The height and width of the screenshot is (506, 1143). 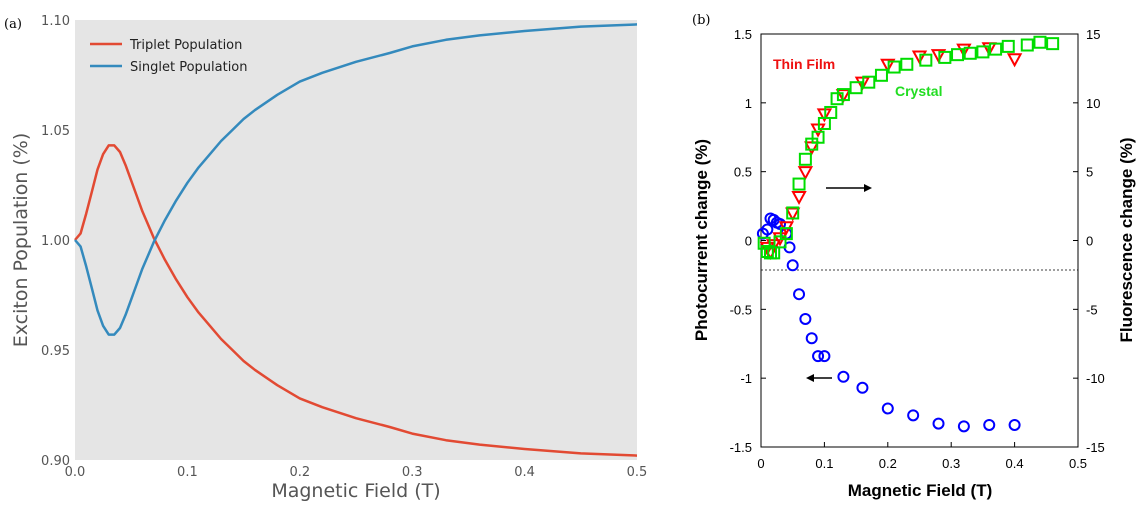 I want to click on plot-b-x-tick-label: 0, so click(x=760, y=463).